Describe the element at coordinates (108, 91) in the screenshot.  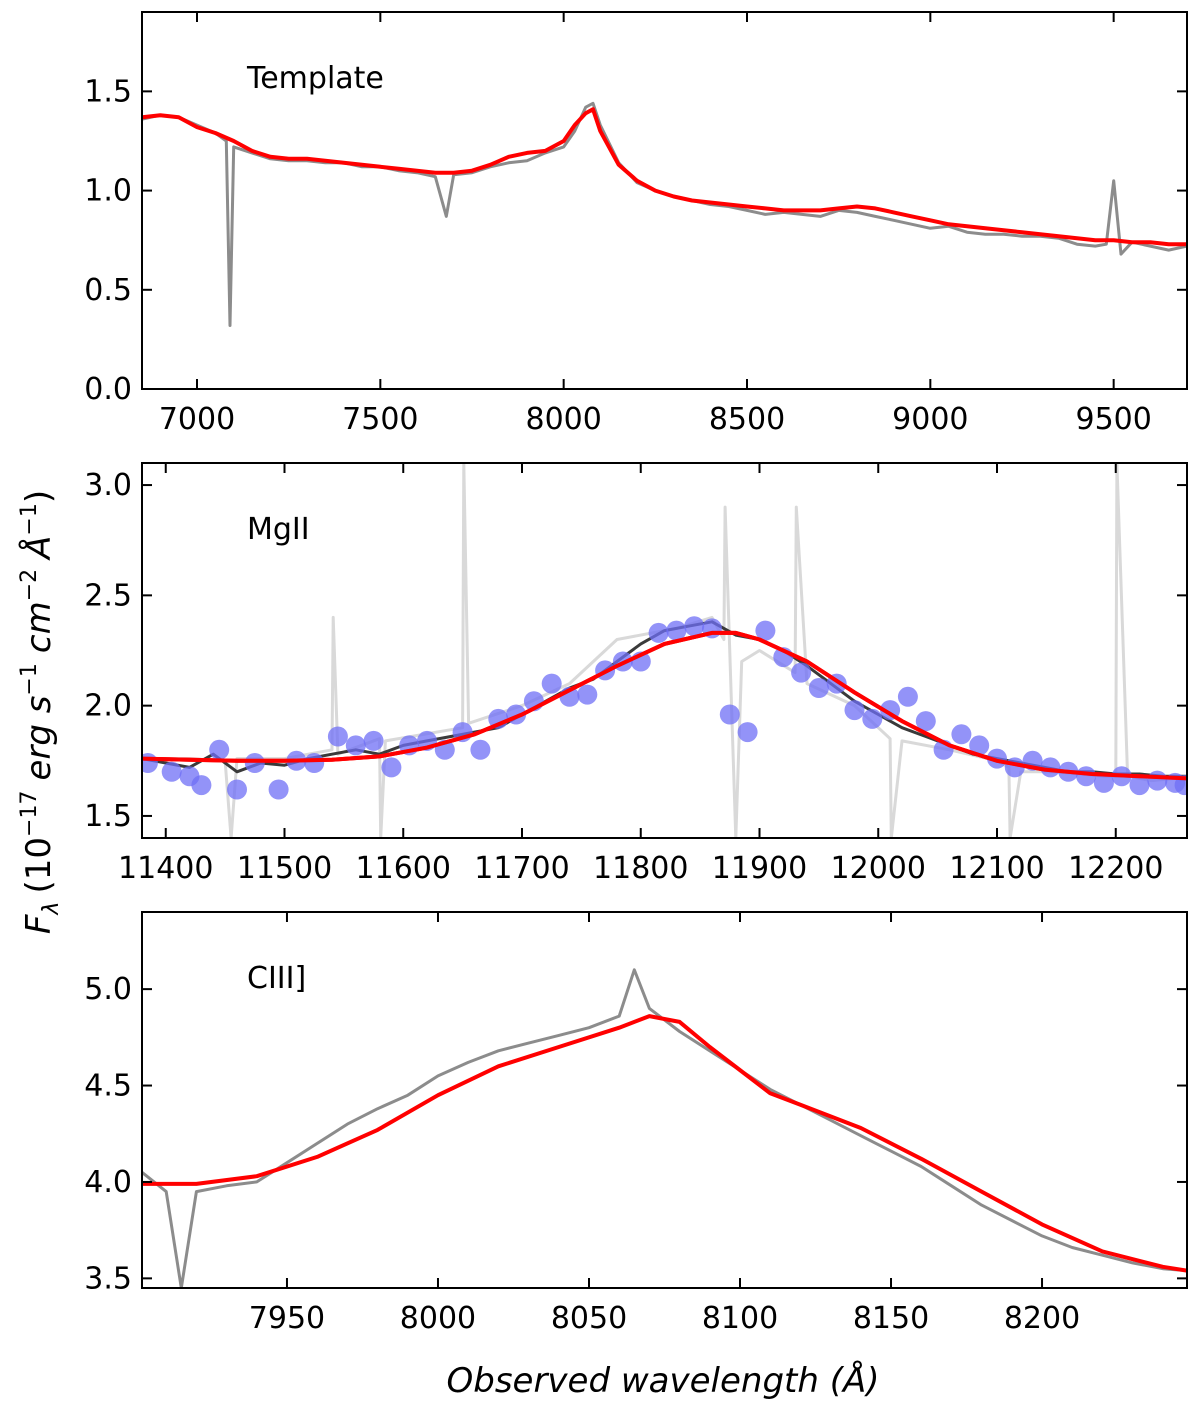
I see `template-y-tick-label: 1.5` at that location.